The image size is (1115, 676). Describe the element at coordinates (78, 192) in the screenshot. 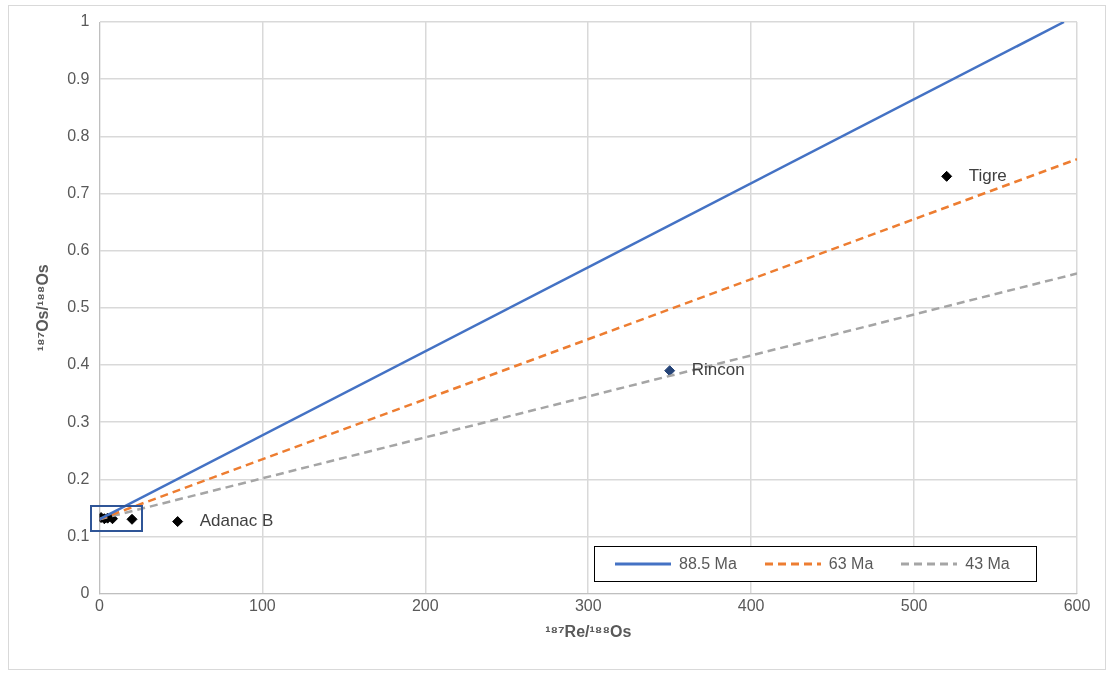

I see `y-tick-label: 0.7` at that location.